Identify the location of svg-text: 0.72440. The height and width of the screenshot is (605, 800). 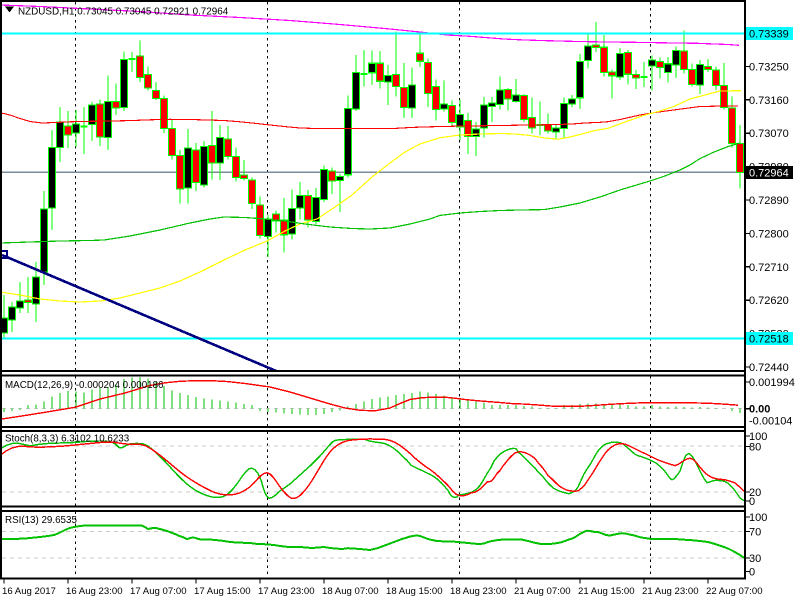
(769, 368).